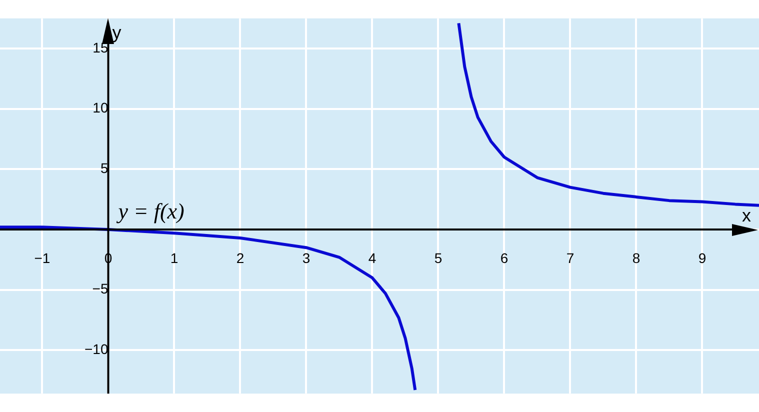 This screenshot has width=759, height=412. I want to click on x-tick-label: 7, so click(570, 258).